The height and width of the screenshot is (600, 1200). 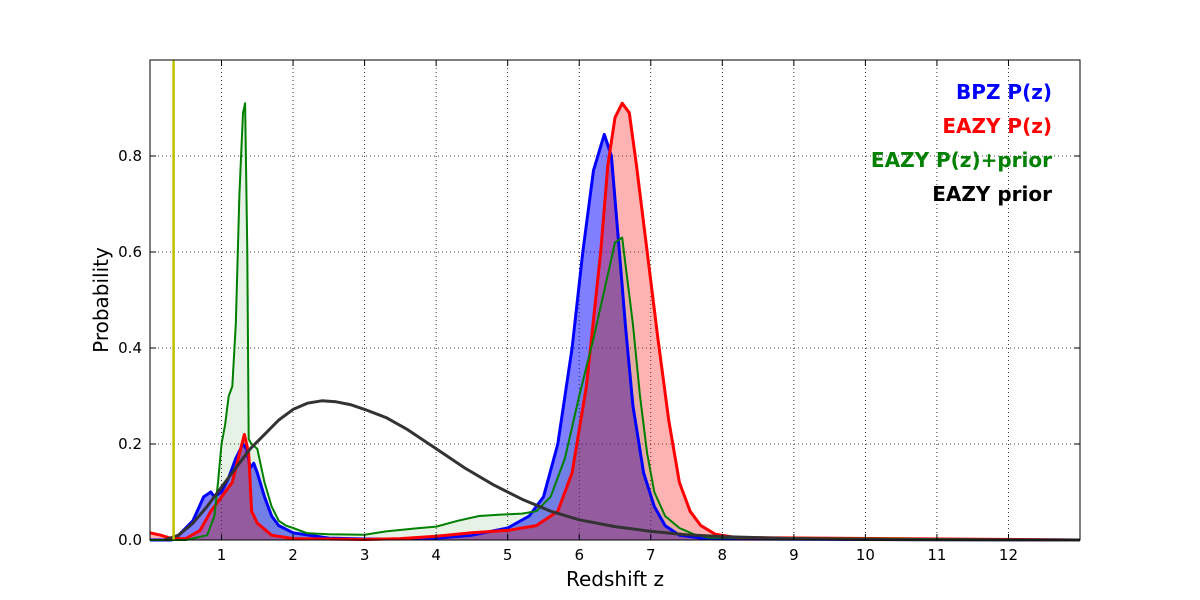 What do you see at coordinates (130, 252) in the screenshot?
I see `y-tick-label-4: 0.6` at bounding box center [130, 252].